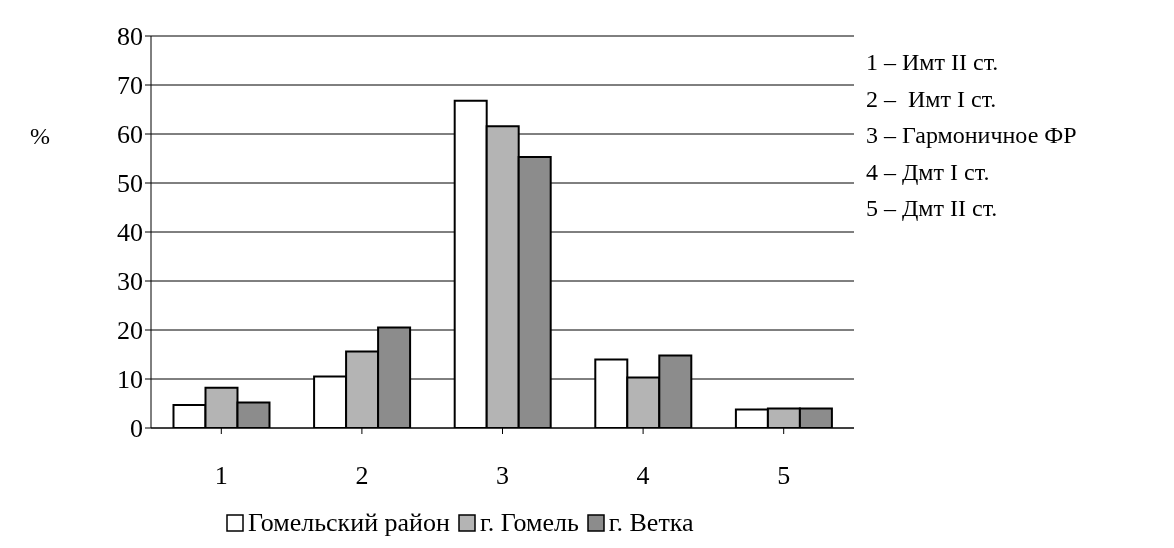 Image resolution: width=1174 pixels, height=548 pixels. Describe the element at coordinates (933, 62) in the screenshot. I see `text: 1 – Имт II ст.` at that location.